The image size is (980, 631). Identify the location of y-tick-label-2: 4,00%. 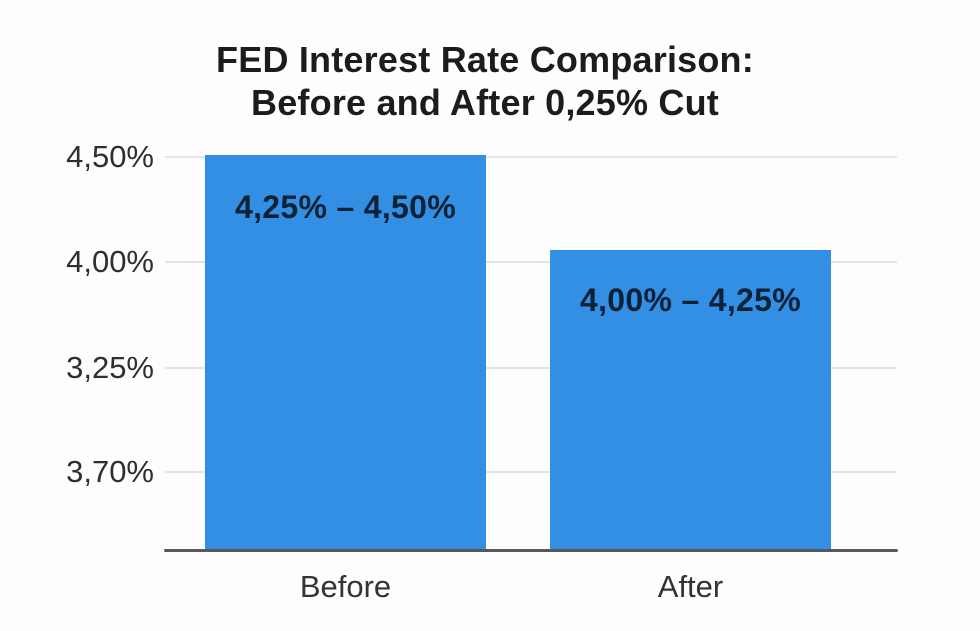
(110, 261).